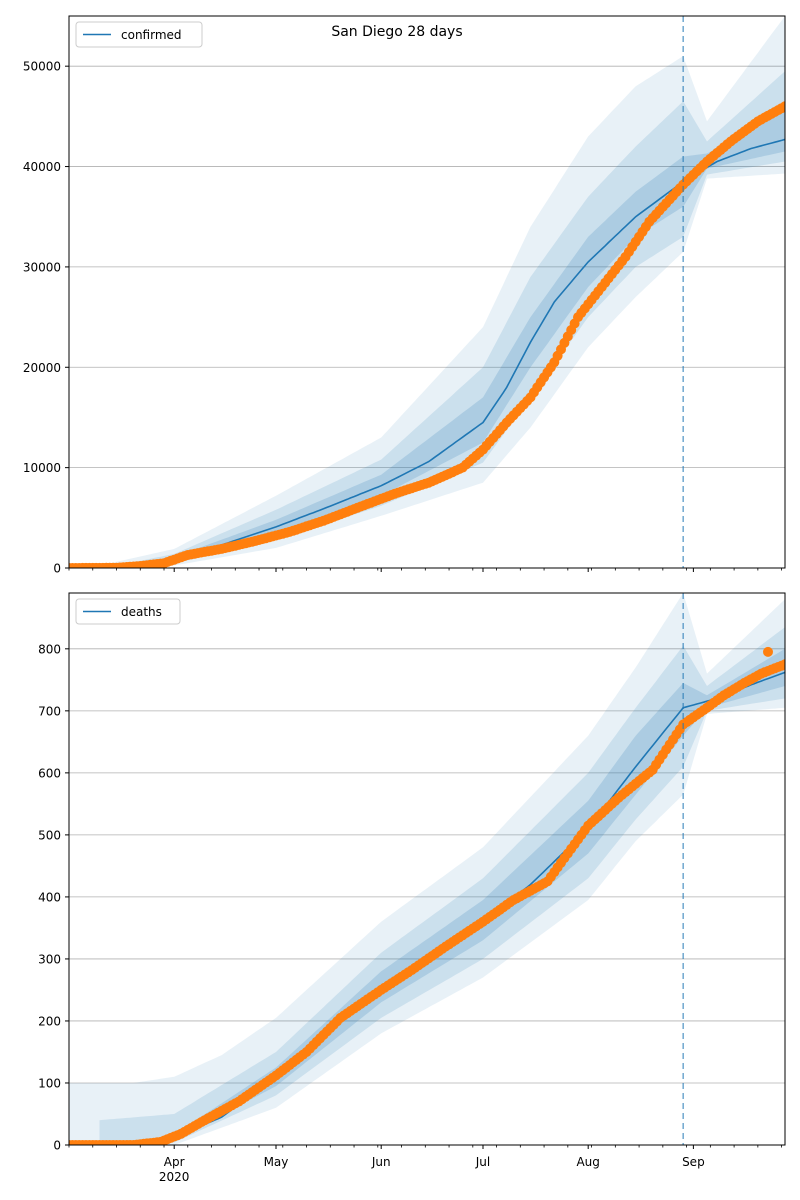 This screenshot has width=800, height=1200. What do you see at coordinates (587, 1162) in the screenshot?
I see `x-tick-label: Aug` at bounding box center [587, 1162].